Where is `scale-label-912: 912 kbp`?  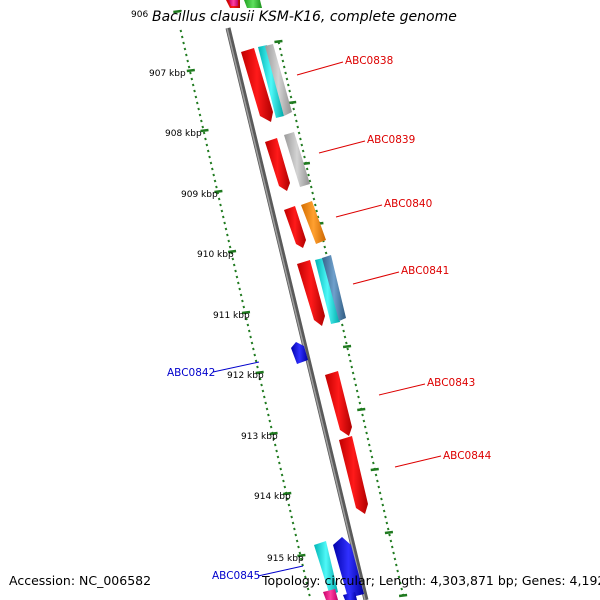
scale-label-912: 912 kbp is located at coordinates (245, 376).